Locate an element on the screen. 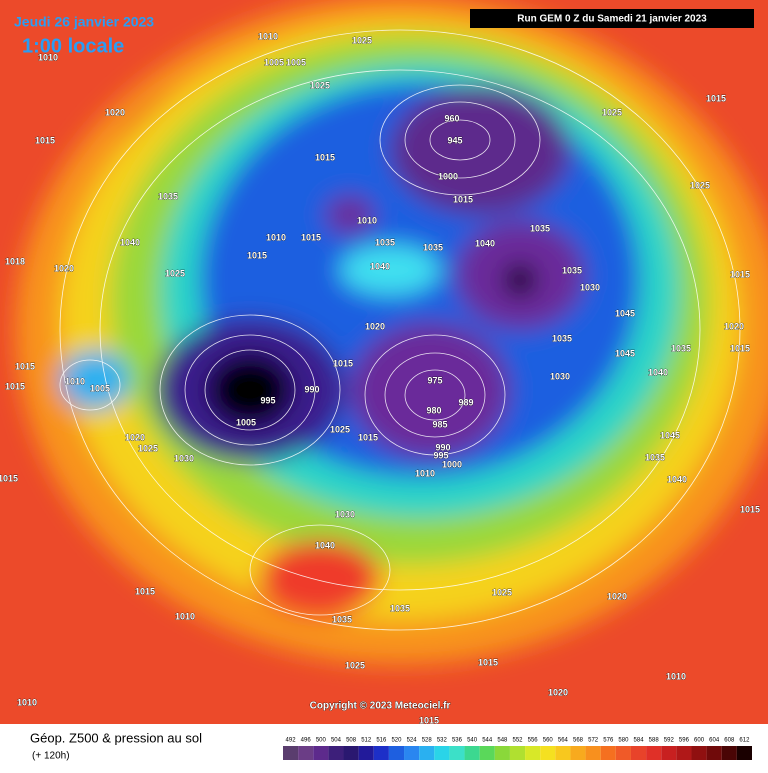  copyright: Copyright © 2023 Meteociel.fr is located at coordinates (380, 706).